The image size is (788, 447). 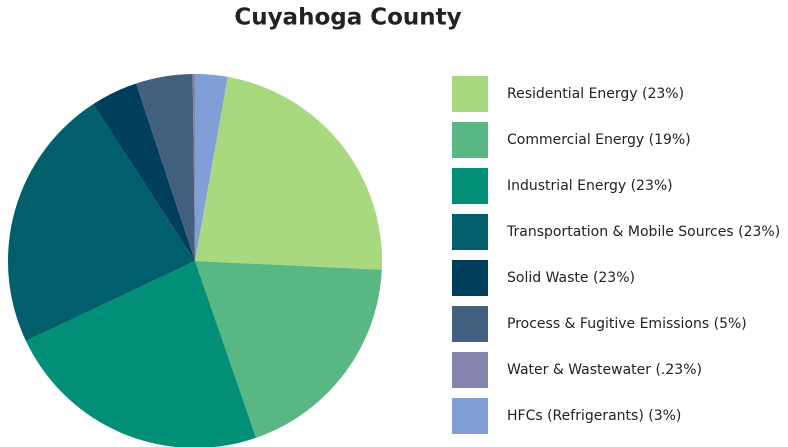 What do you see at coordinates (590, 186) in the screenshot?
I see `legend-label: Industrial Energy (23%)` at bounding box center [590, 186].